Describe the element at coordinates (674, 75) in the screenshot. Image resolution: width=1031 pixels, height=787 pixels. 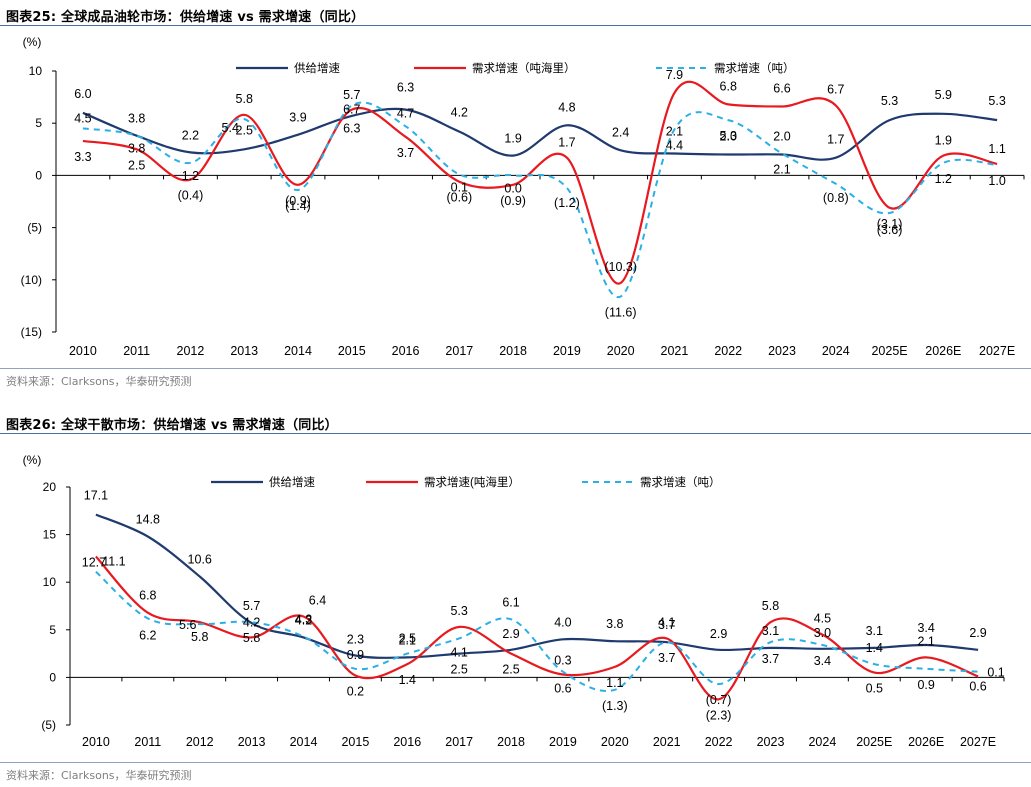
I see `data-label: 7.9` at that location.